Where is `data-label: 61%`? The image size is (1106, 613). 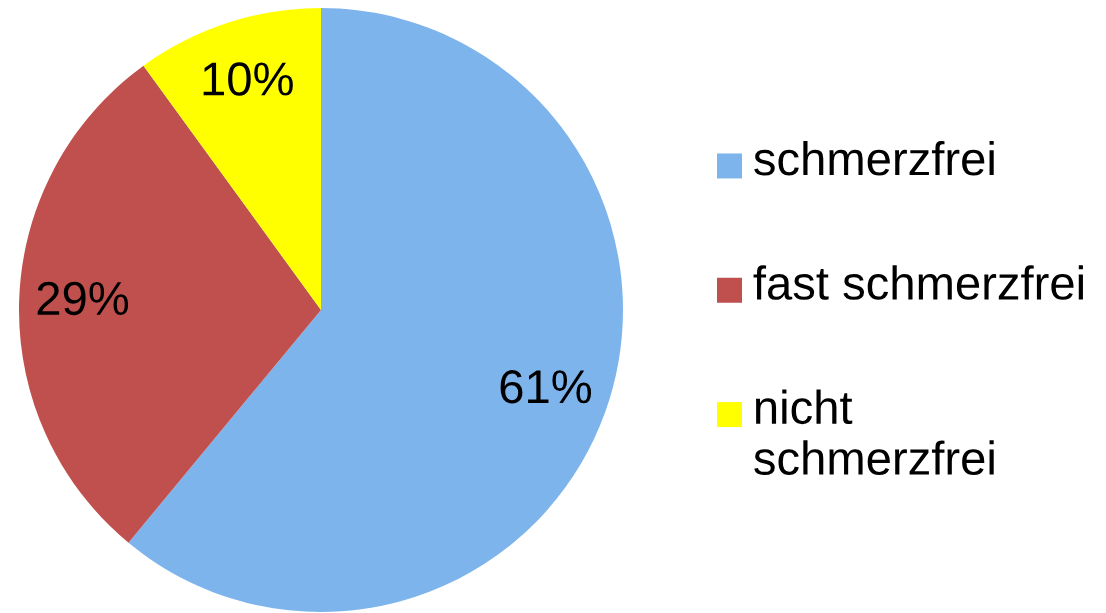 data-label: 61% is located at coordinates (546, 387).